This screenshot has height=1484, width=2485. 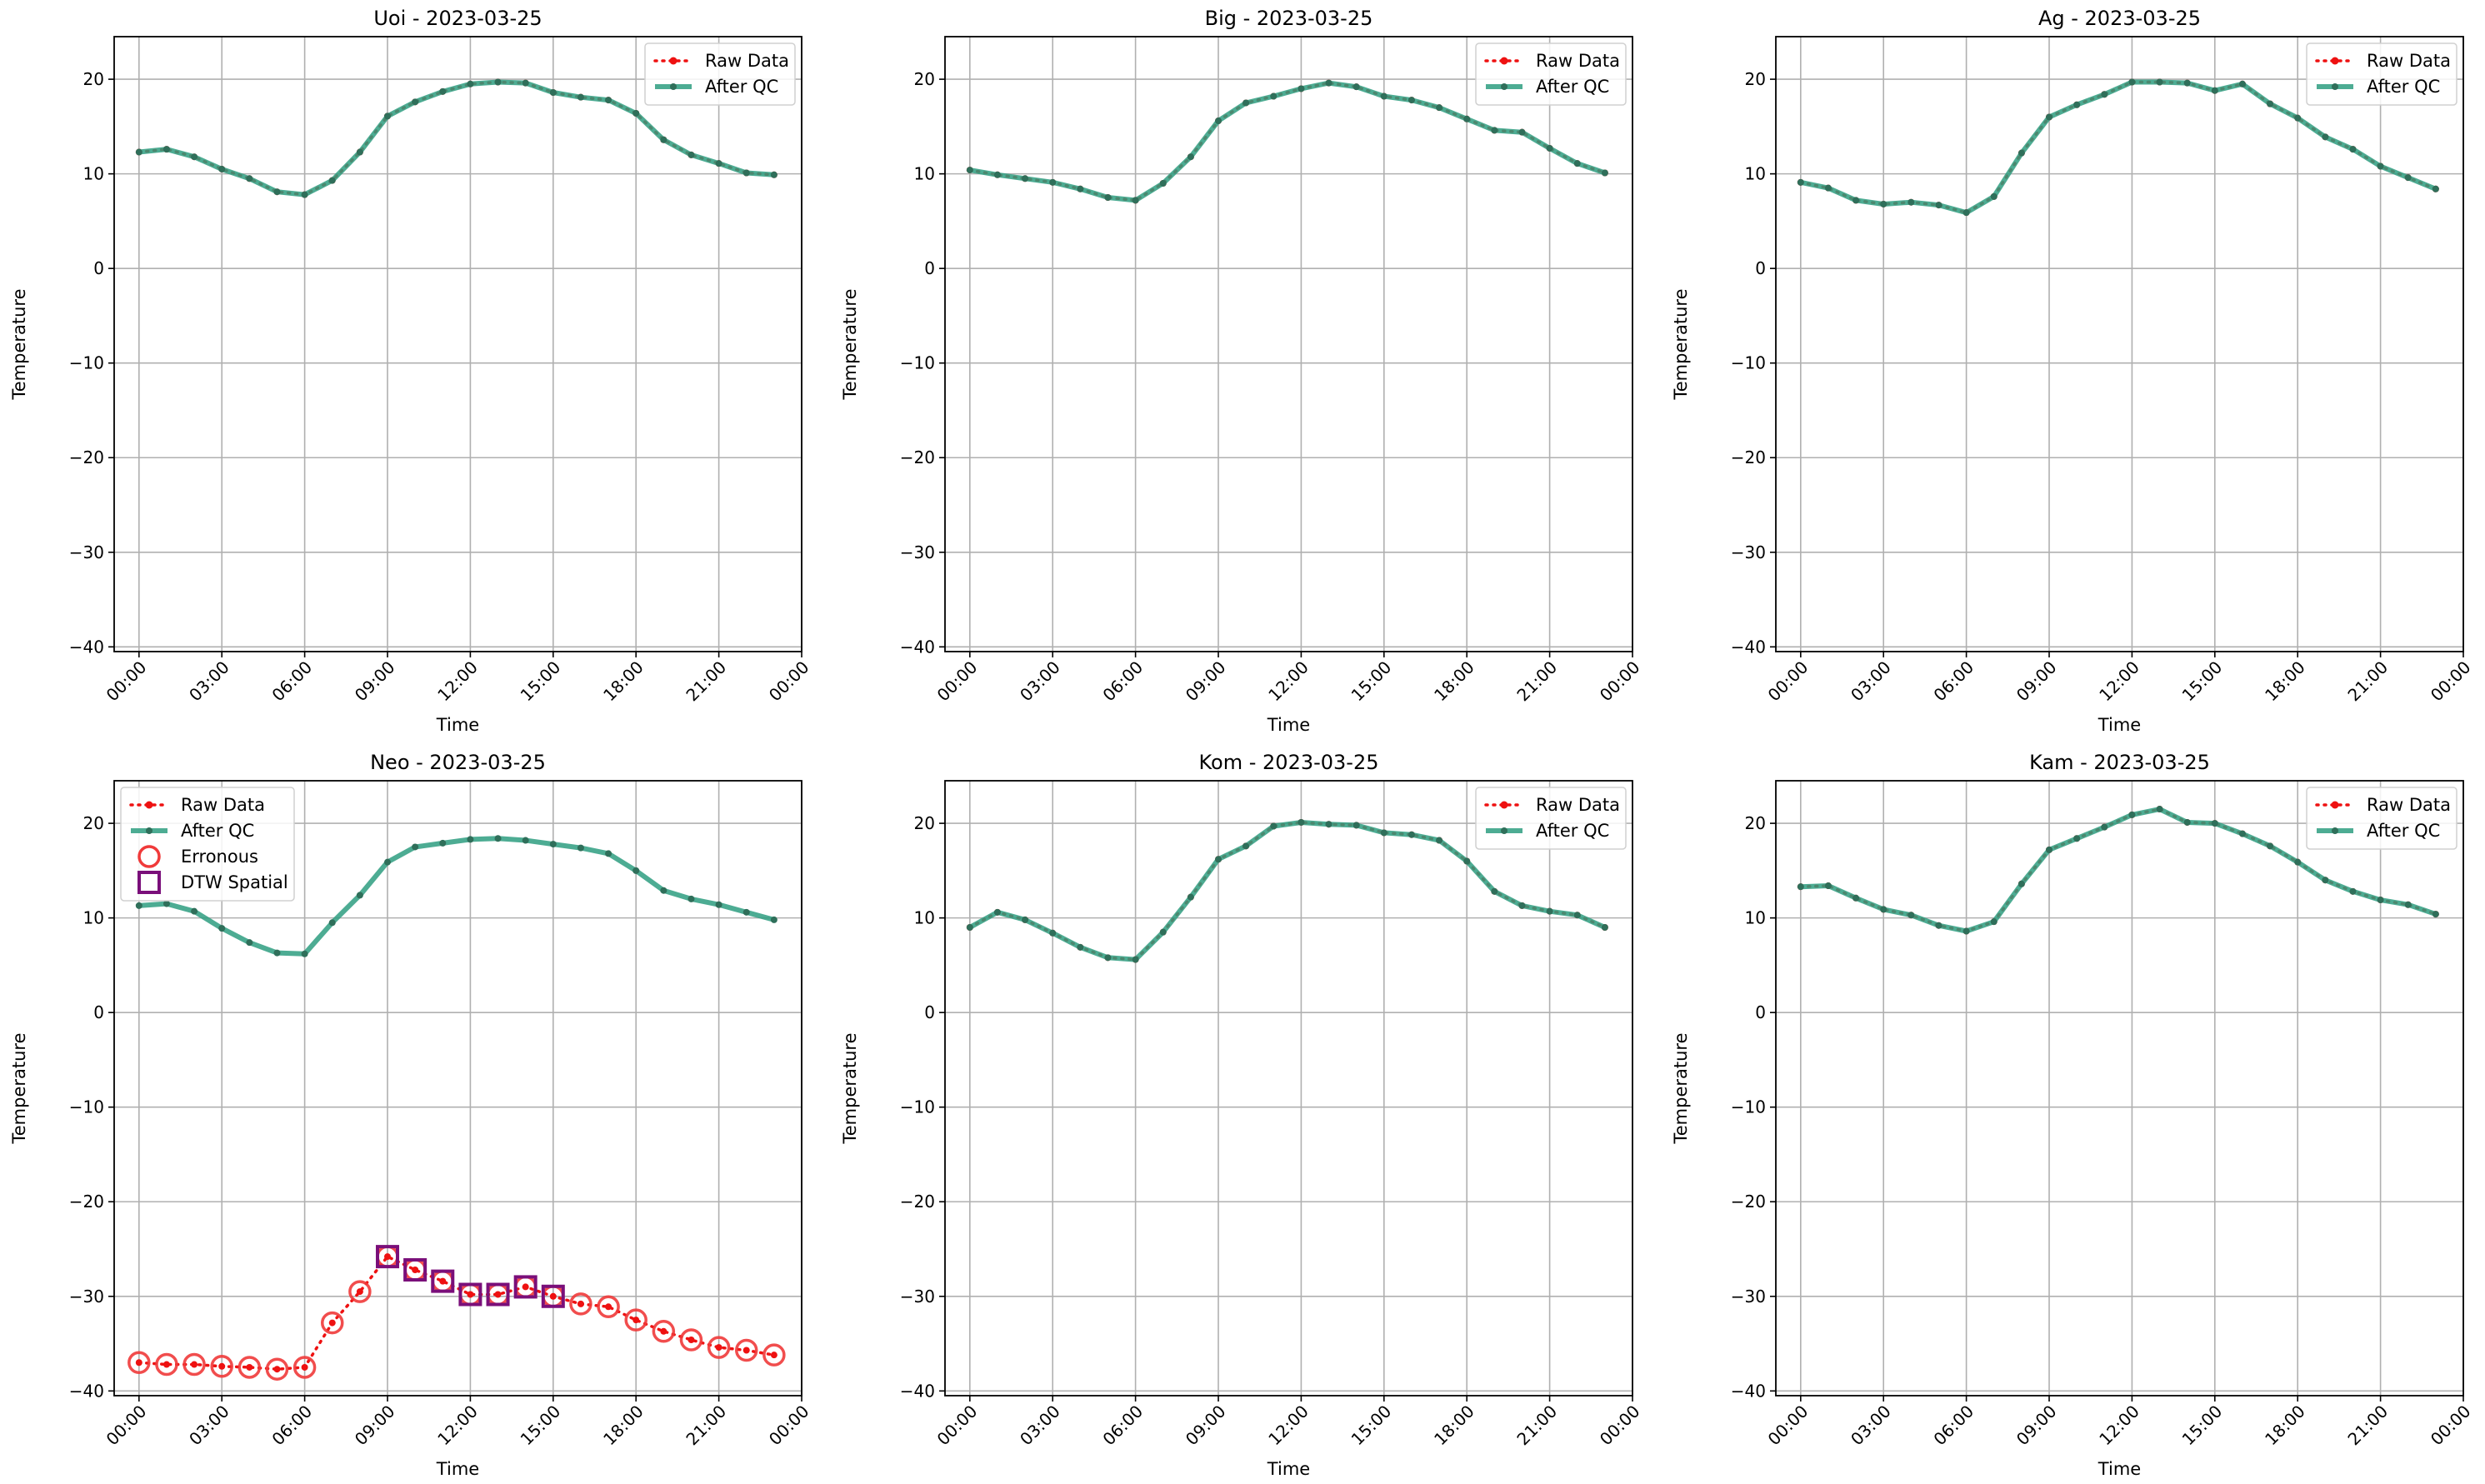 What do you see at coordinates (1504, 86) in the screenshot?
I see `legend-qc-marker` at bounding box center [1504, 86].